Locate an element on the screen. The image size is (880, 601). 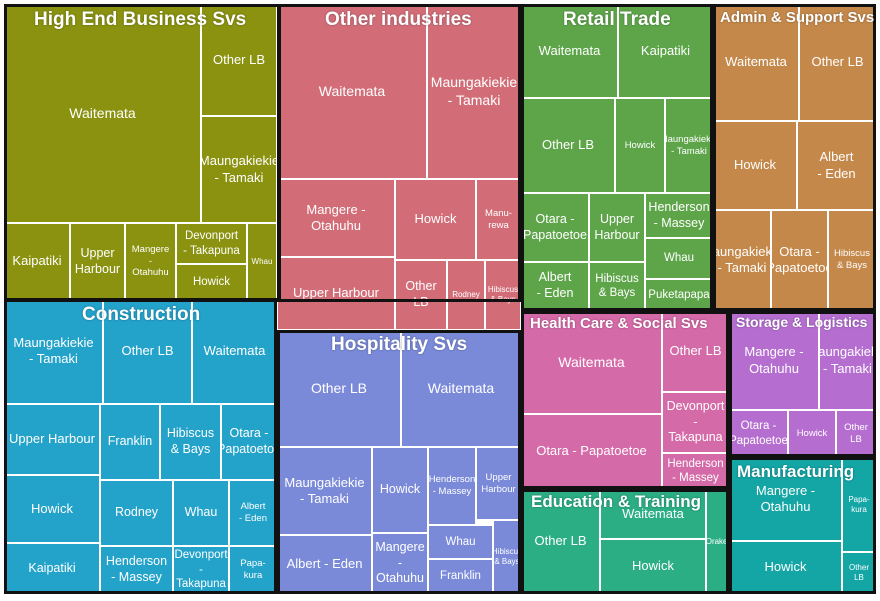
treemap-tile-hospitality-svs-albert-eden: Albert - Eden is located at coordinates (324, 564).